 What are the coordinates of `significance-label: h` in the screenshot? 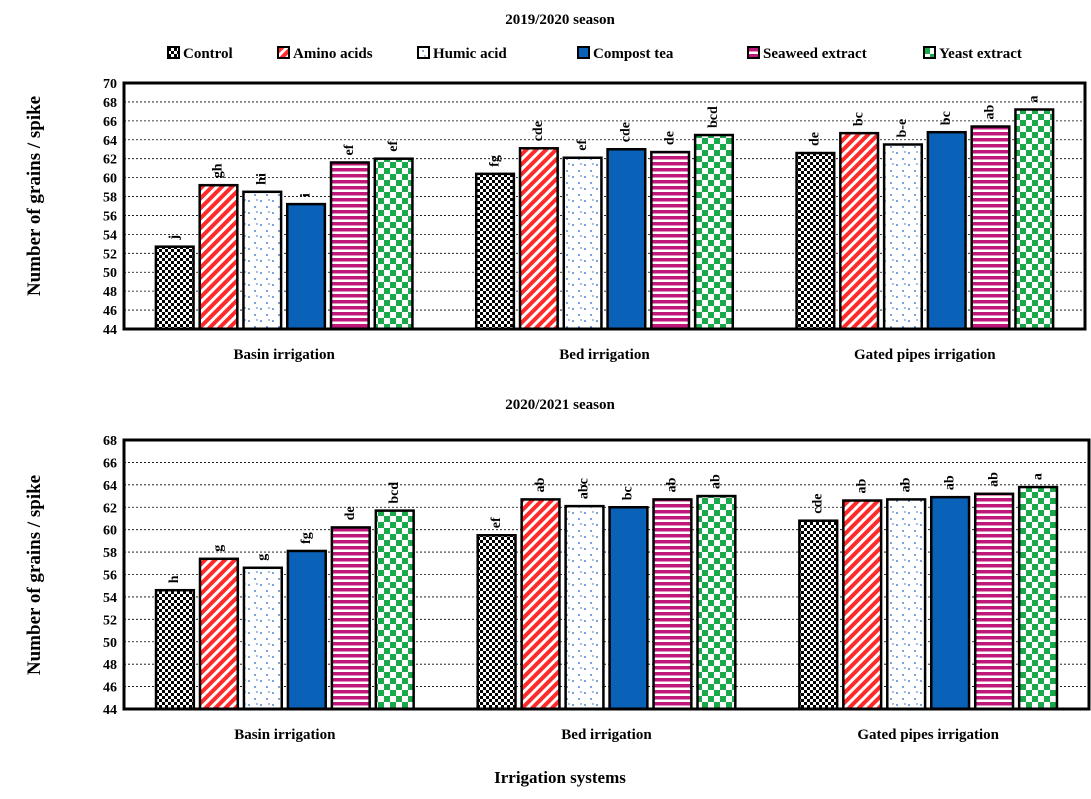 It's located at (174, 579).